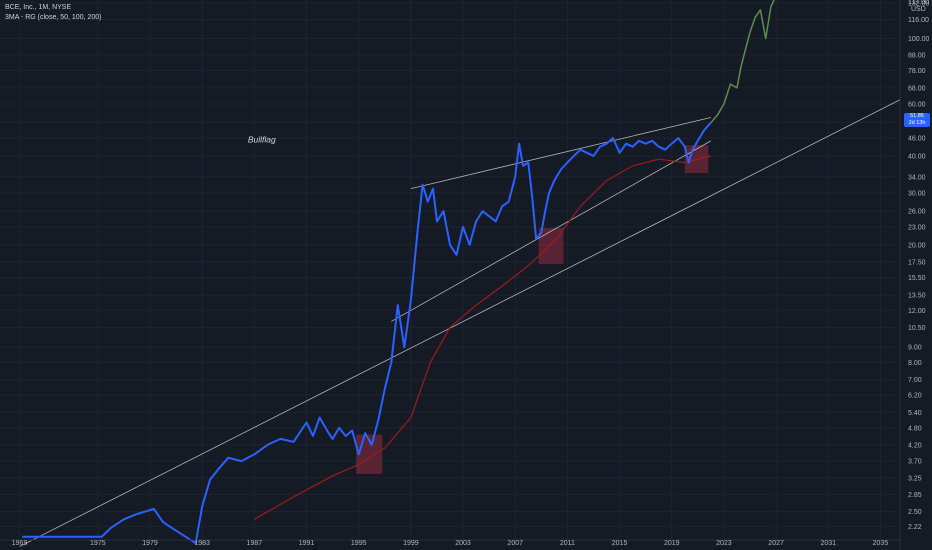 This screenshot has width=932, height=550. Describe the element at coordinates (917, 212) in the screenshot. I see `y-tick-label: 26.00` at that location.